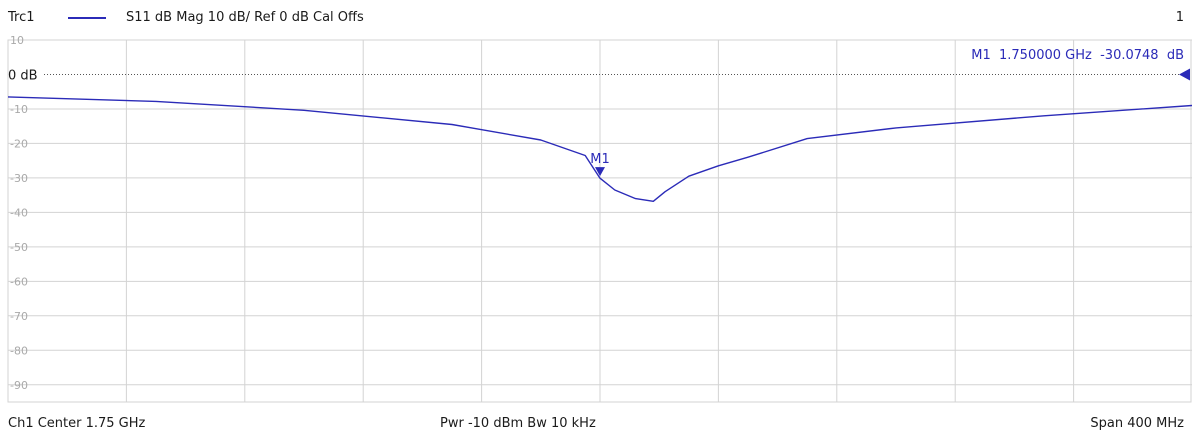  Describe the element at coordinates (887, 112) in the screenshot. I see `marker-layer: M1 M1 1.750000 GHz -30.0748 dB` at that location.